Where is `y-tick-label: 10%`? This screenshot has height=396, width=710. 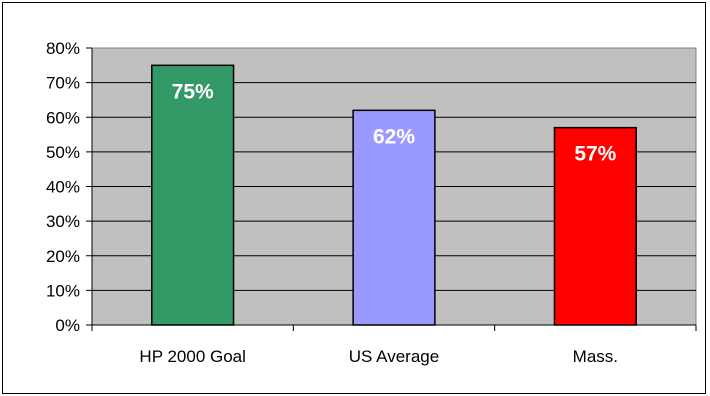
y-tick-label: 10% is located at coordinates (63, 290).